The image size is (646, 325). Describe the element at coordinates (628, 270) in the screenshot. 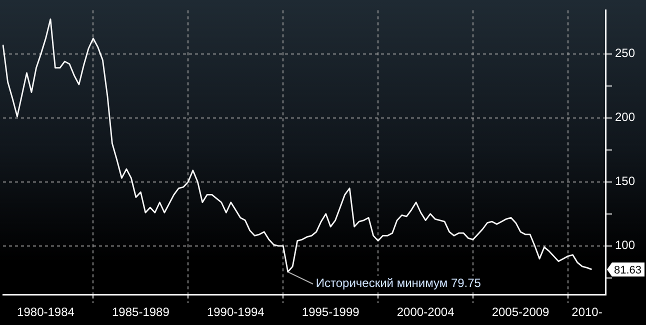

I see `text: 81.63` at that location.